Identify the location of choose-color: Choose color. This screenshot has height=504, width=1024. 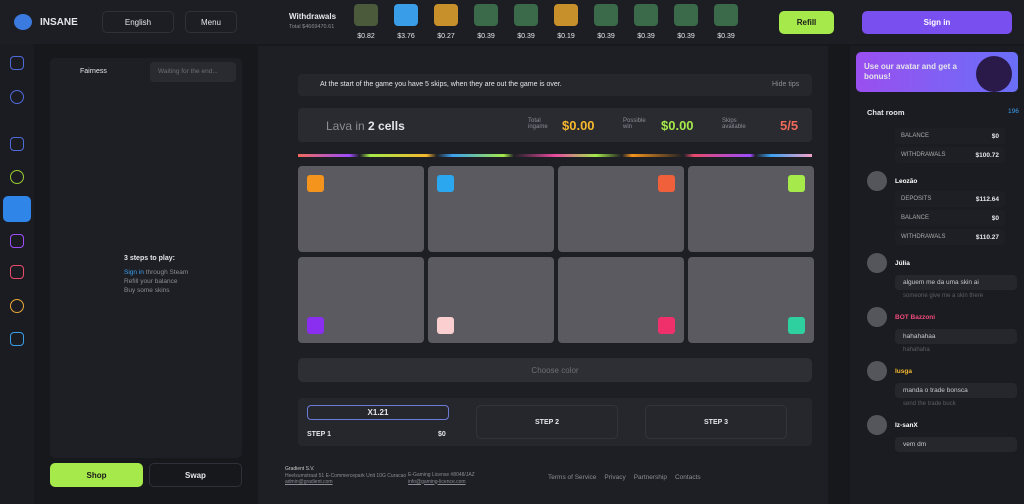
(555, 370).